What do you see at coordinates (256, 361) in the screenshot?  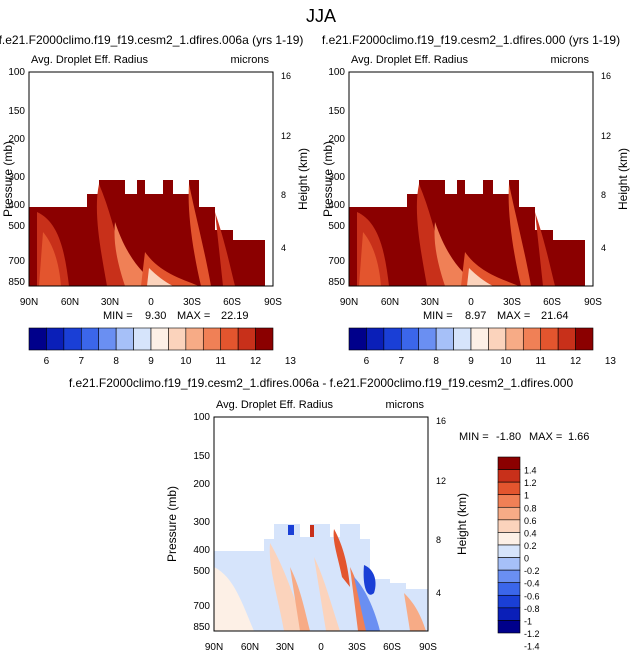 I see `colorbar-label: 12` at bounding box center [256, 361].